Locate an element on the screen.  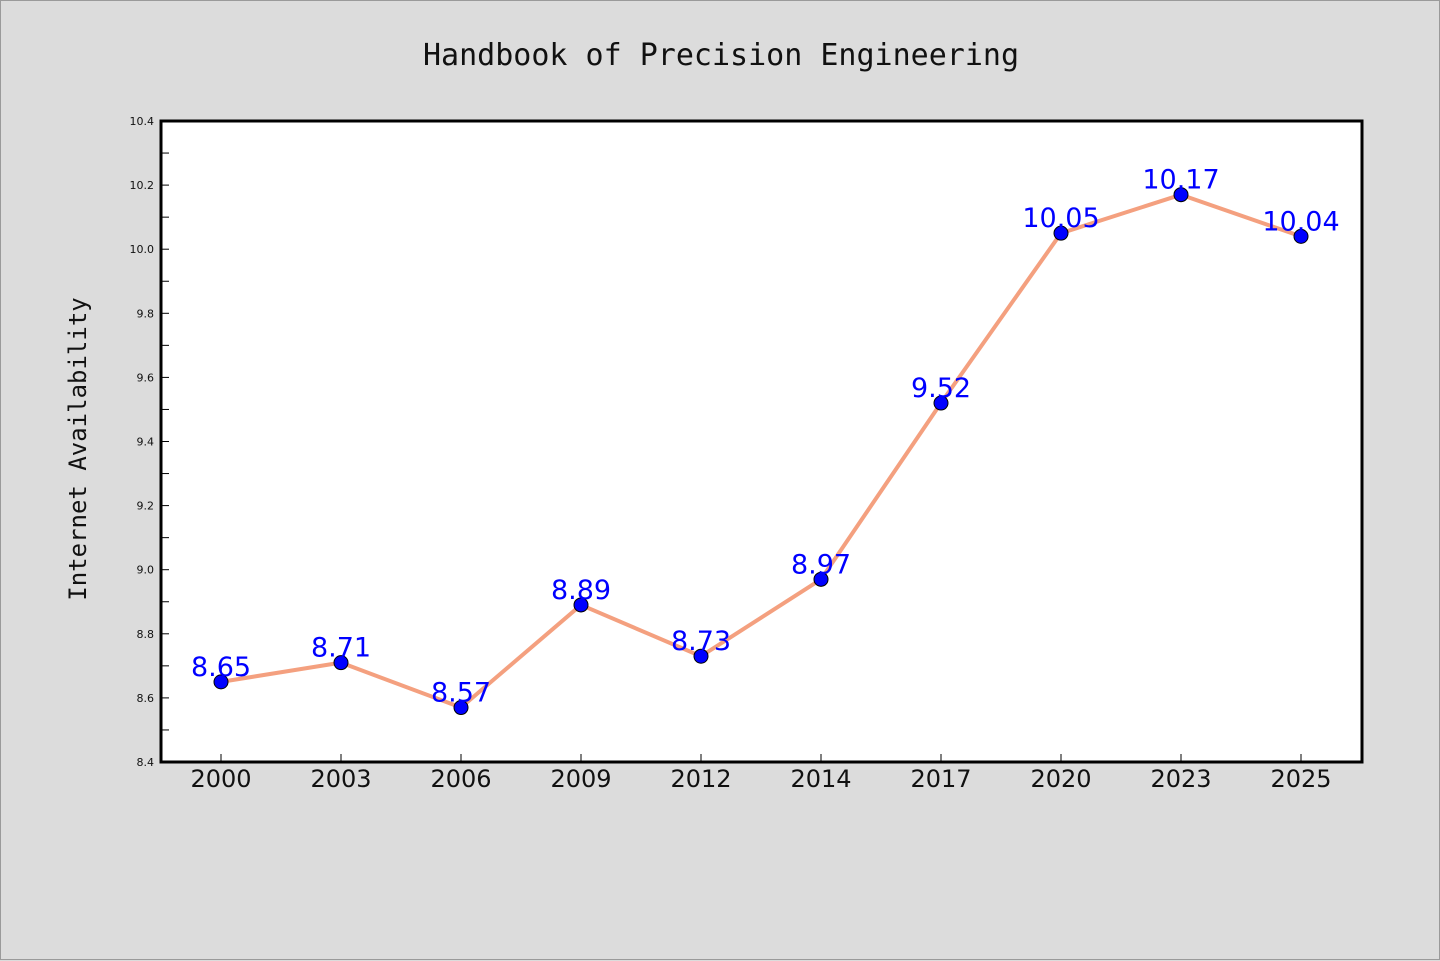
y-tick-label: 10.0 is located at coordinates (142, 249).